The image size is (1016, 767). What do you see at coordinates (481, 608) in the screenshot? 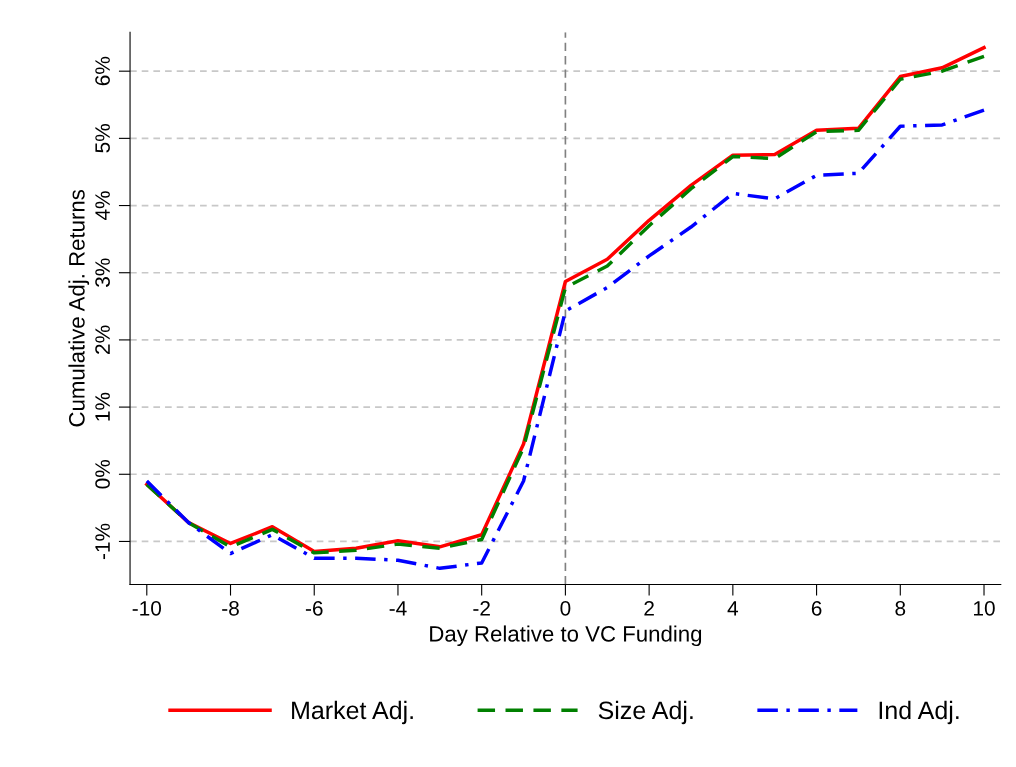
I see `x-tick-label: -2` at bounding box center [481, 608].